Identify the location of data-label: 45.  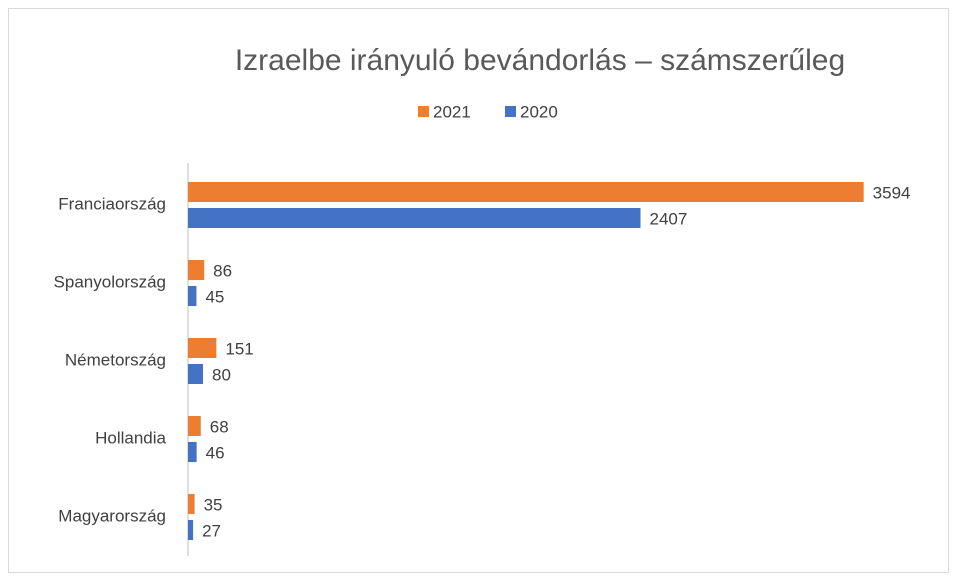
(214, 296).